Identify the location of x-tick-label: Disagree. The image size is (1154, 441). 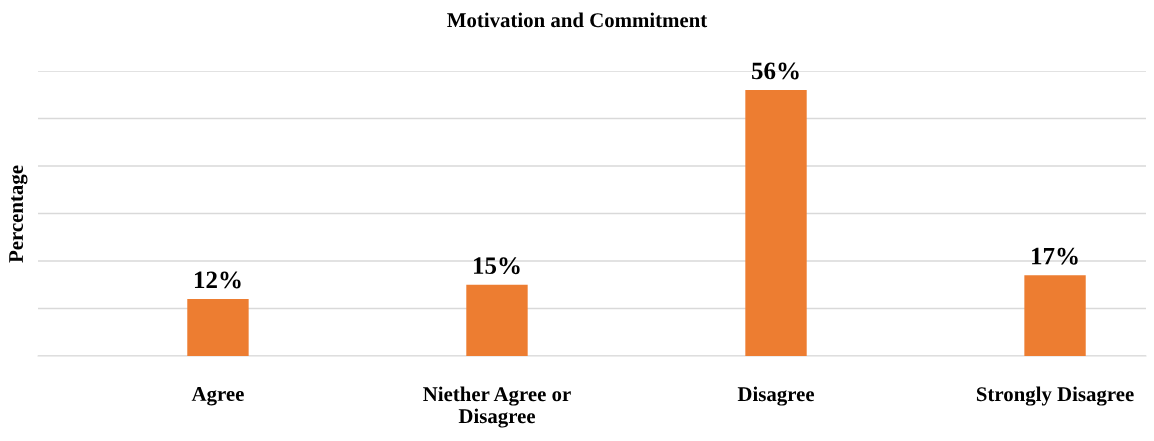
(776, 396).